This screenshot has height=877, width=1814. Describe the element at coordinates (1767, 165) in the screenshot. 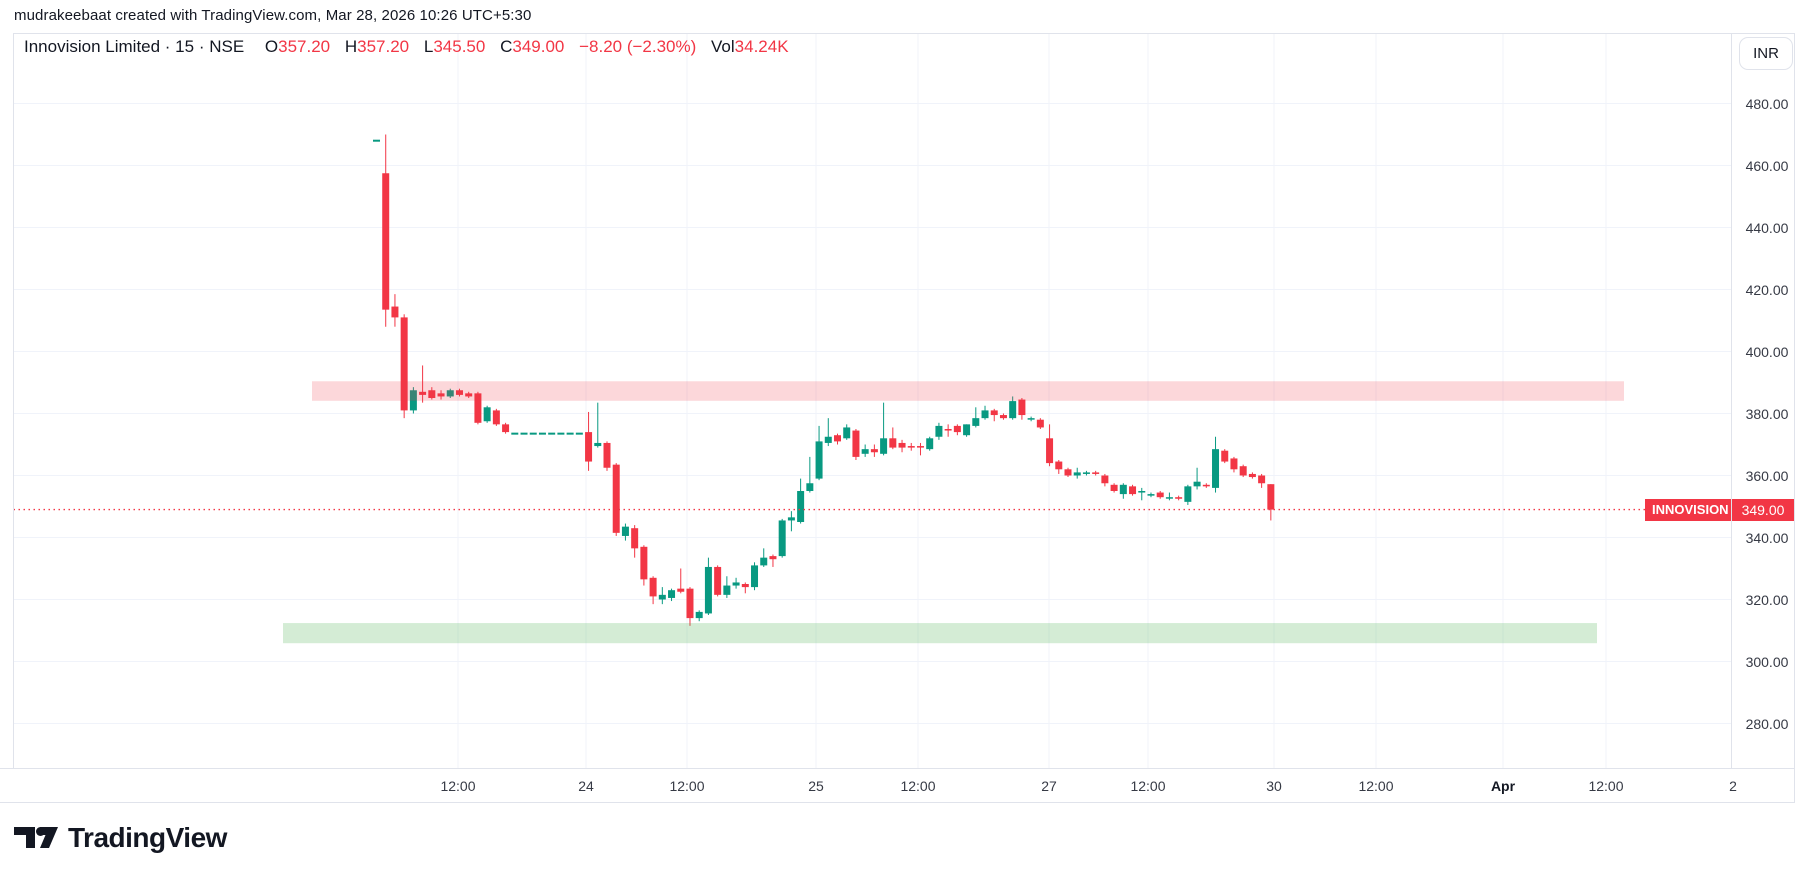

I see `price-axis-label: 460.00` at that location.